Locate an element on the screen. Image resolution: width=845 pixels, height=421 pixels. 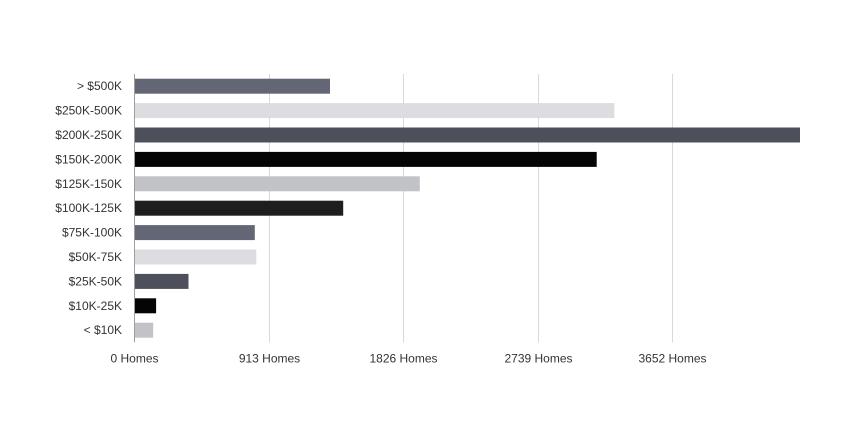
category-label: < $10K is located at coordinates (103, 330).